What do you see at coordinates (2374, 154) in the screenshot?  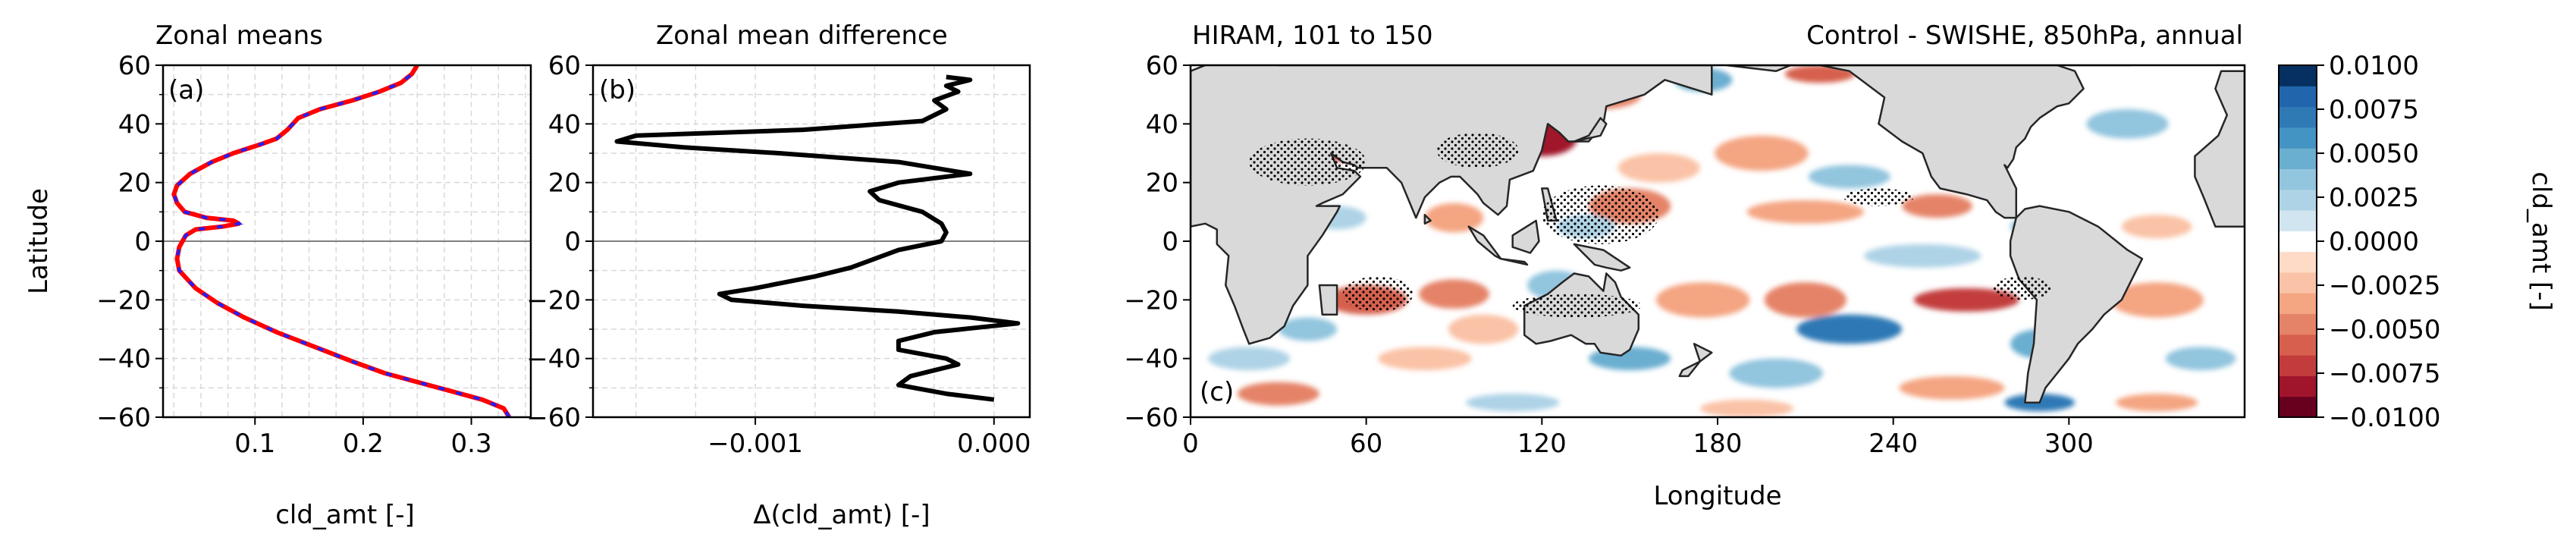 I see `colorbar-tick-label: 0.0050` at bounding box center [2374, 154].